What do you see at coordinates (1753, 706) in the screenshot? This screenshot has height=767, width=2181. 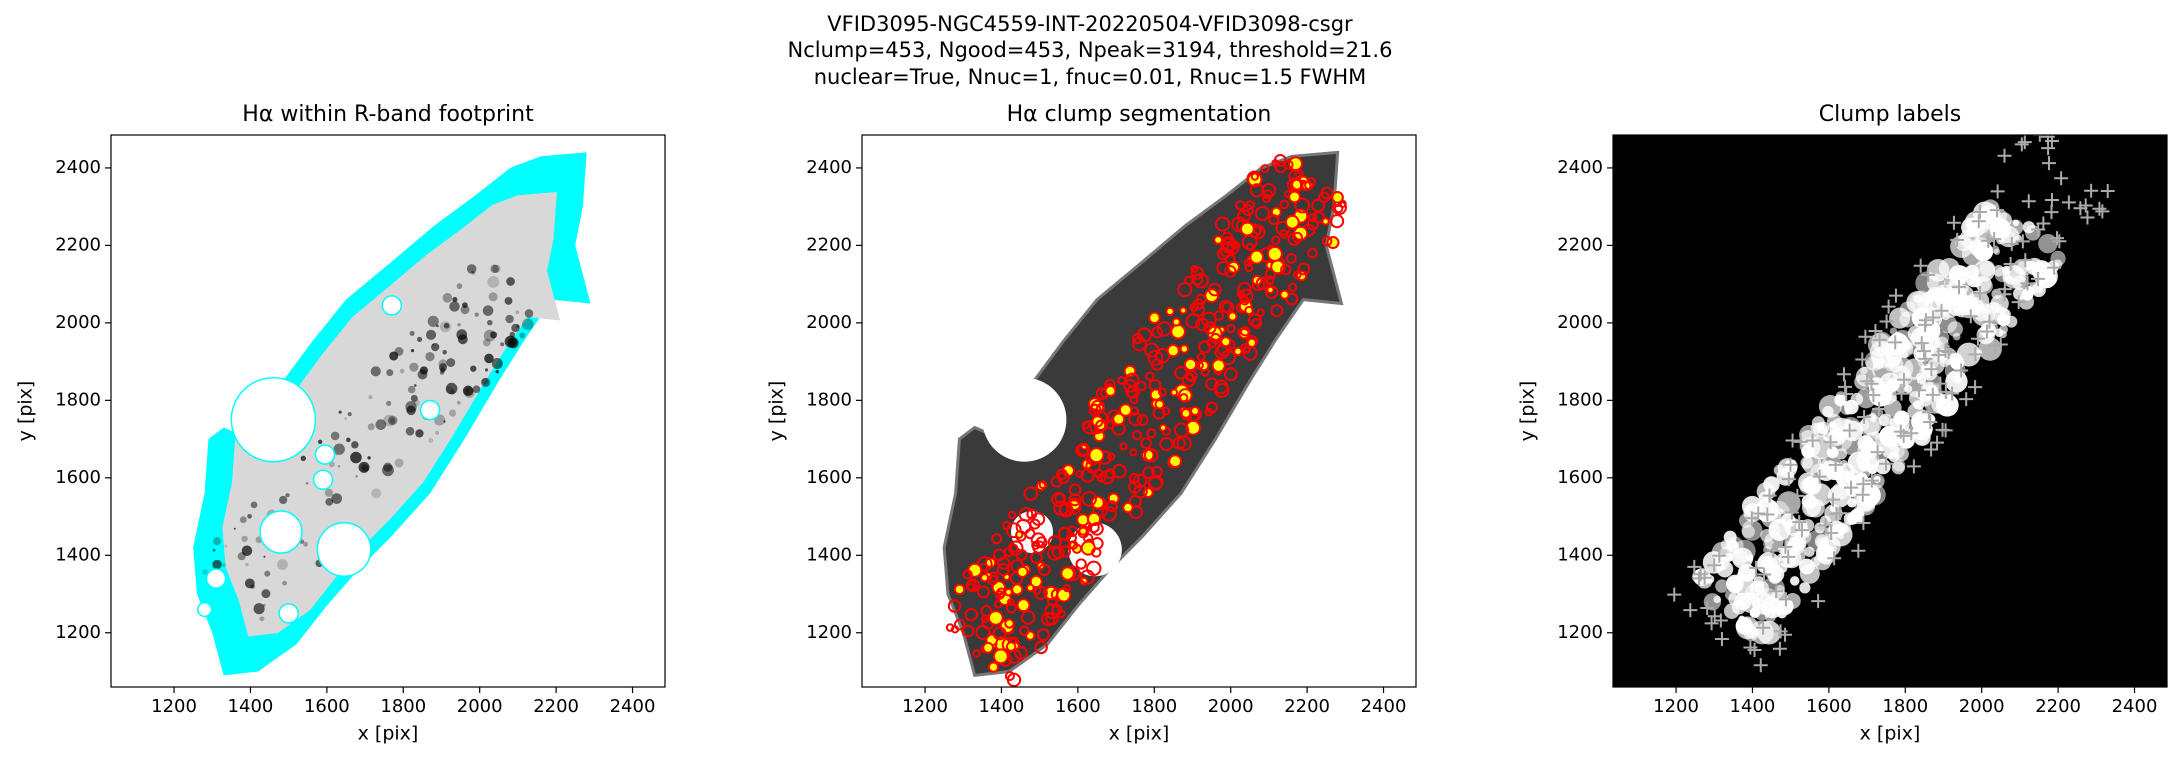 I see `x-tick-label: 1400` at bounding box center [1753, 706].